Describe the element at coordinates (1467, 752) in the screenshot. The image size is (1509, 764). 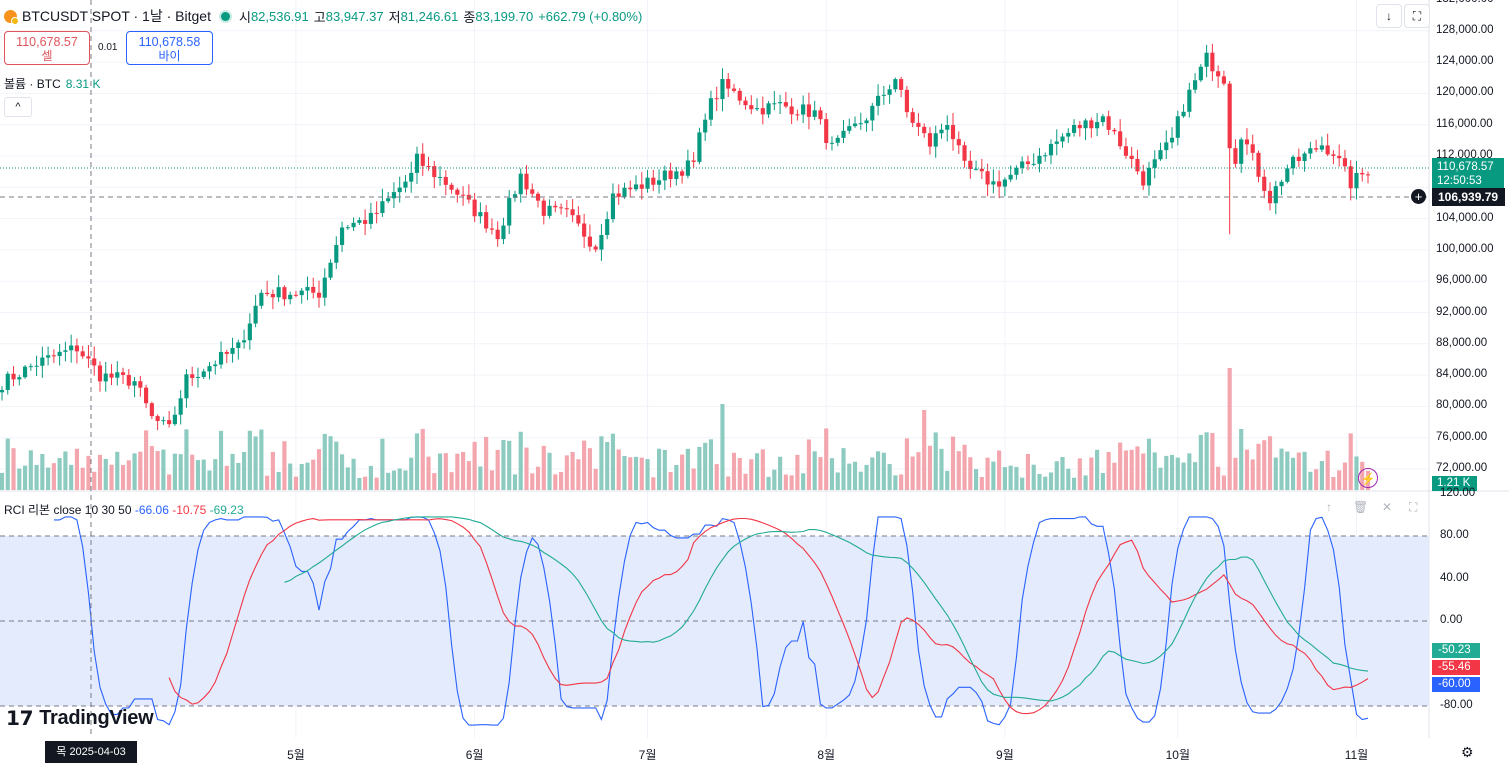
I see `settings-gear-icon: ⚙` at that location.